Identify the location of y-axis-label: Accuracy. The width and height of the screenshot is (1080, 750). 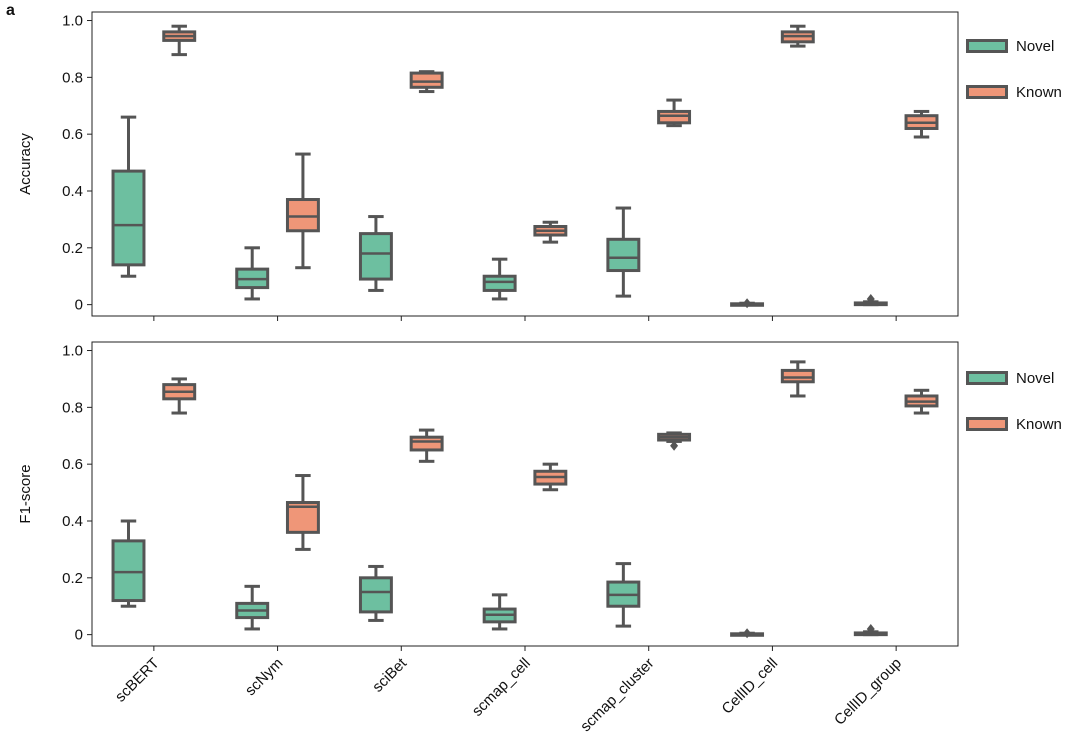
(25, 164).